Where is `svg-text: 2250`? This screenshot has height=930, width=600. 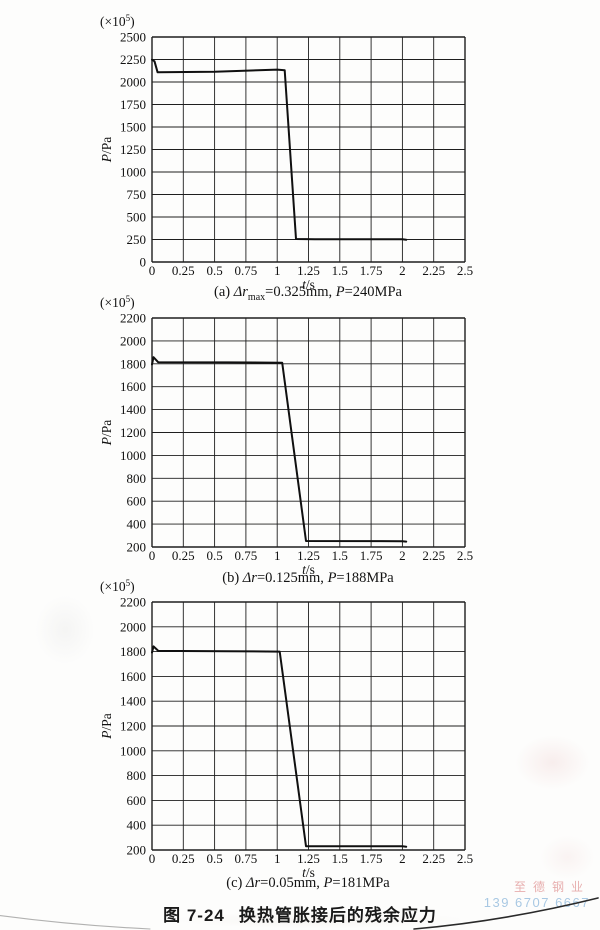
svg-text: 2250 is located at coordinates (133, 59).